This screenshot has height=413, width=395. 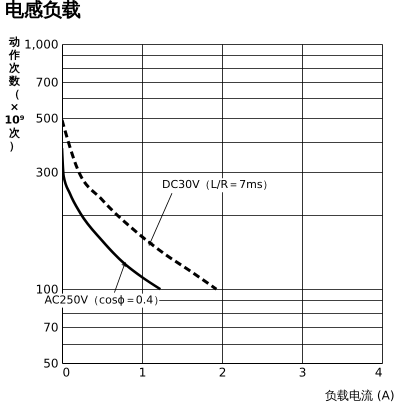 What do you see at coordinates (302, 373) in the screenshot?
I see `x-tick-label: 3` at bounding box center [302, 373].